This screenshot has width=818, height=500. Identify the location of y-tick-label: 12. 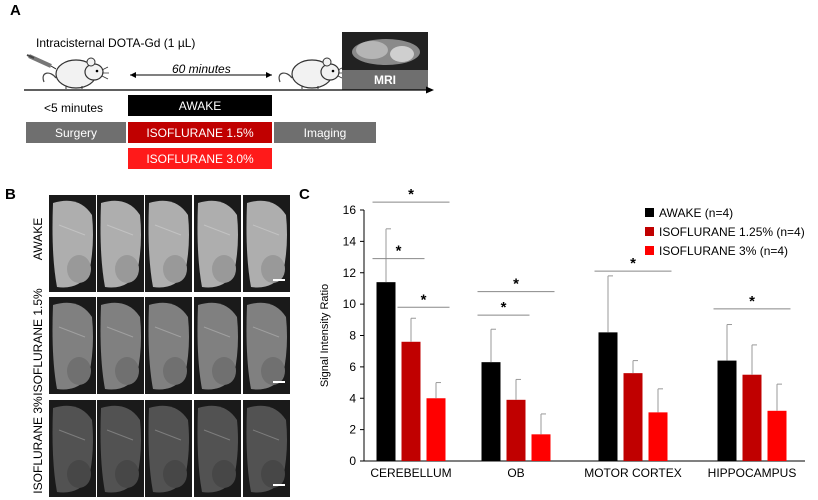
(350, 273).